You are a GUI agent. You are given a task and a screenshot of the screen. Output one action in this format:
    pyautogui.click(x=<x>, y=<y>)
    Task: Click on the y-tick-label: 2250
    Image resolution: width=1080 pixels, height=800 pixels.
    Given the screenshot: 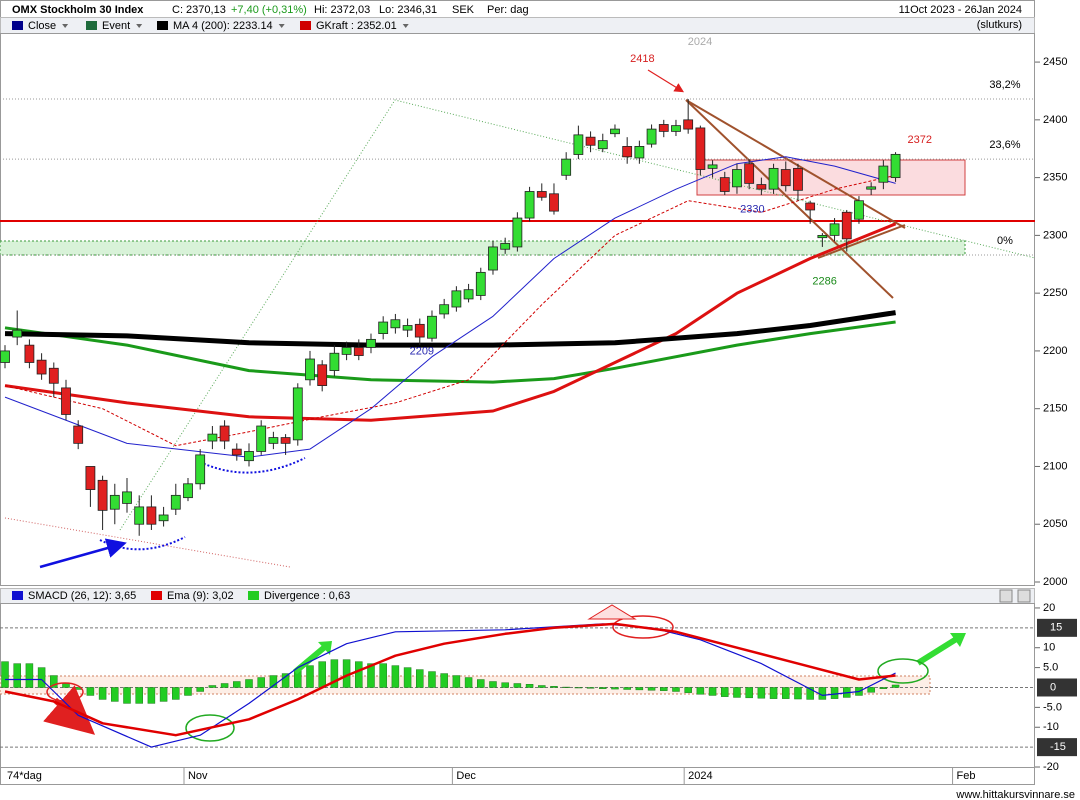 What is the action you would take?
    pyautogui.click(x=1055, y=293)
    